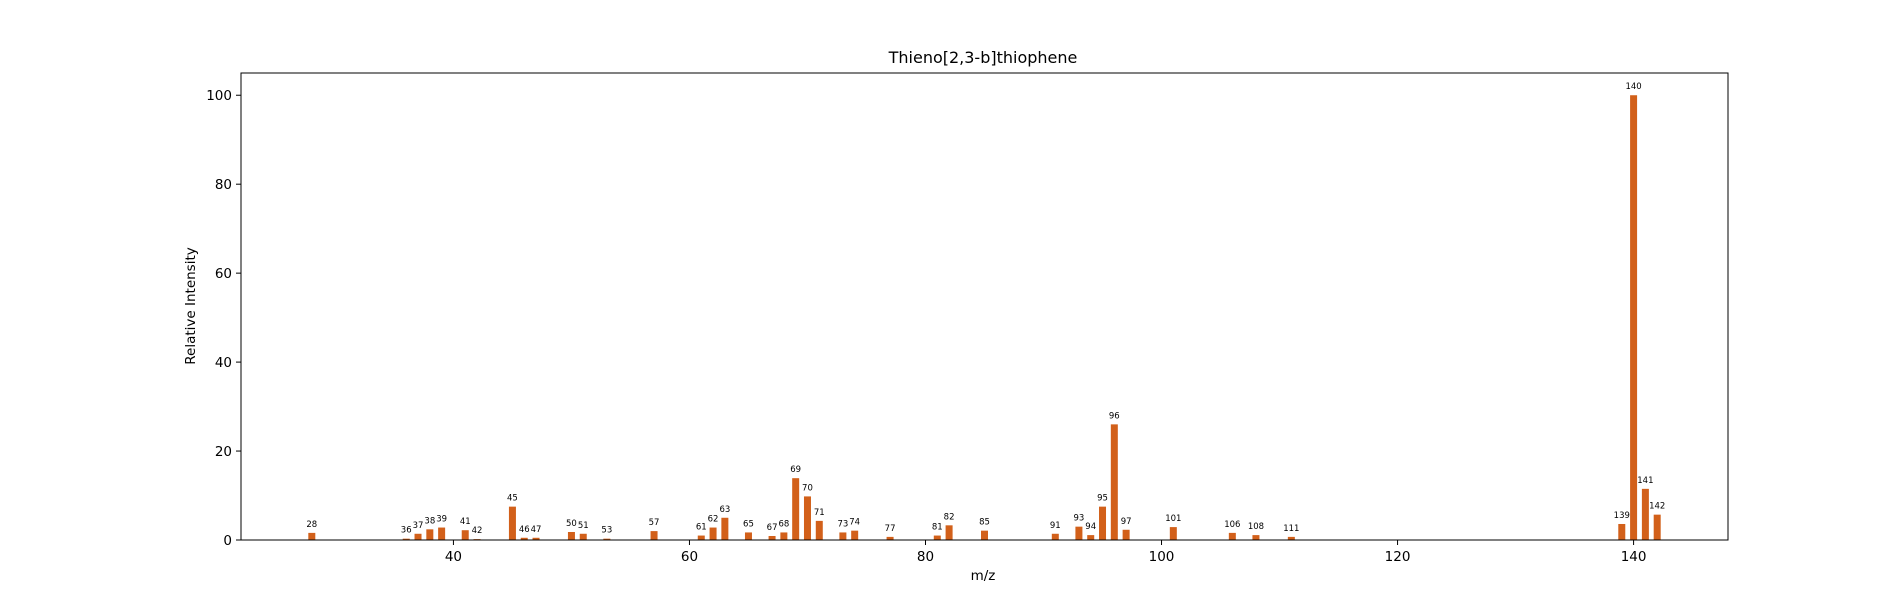 The image size is (1900, 600). Describe the element at coordinates (571, 524) in the screenshot. I see `peak-label-50: 50` at that location.